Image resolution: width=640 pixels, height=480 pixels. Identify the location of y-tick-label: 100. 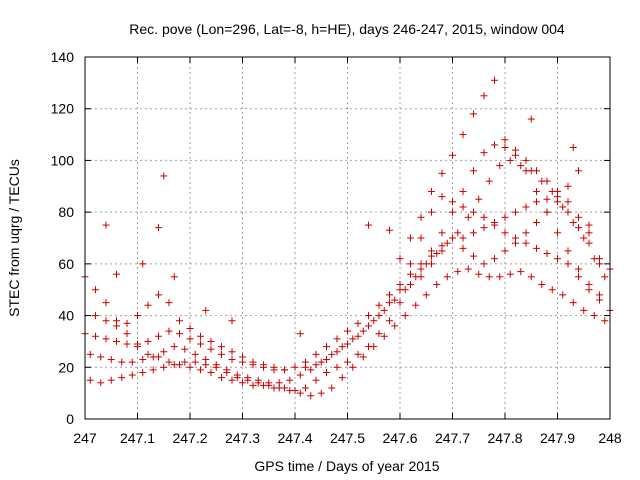
(63, 160).